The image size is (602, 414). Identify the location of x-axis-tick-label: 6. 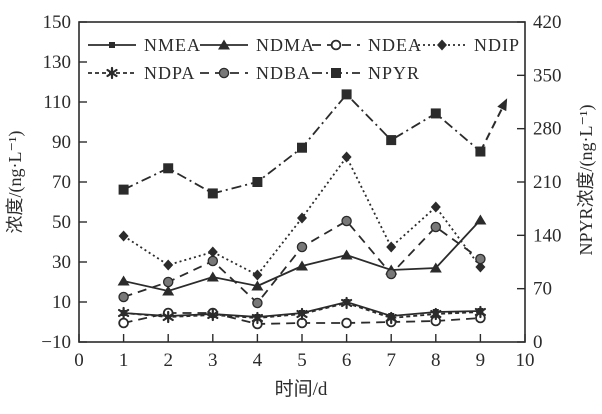
(347, 360).